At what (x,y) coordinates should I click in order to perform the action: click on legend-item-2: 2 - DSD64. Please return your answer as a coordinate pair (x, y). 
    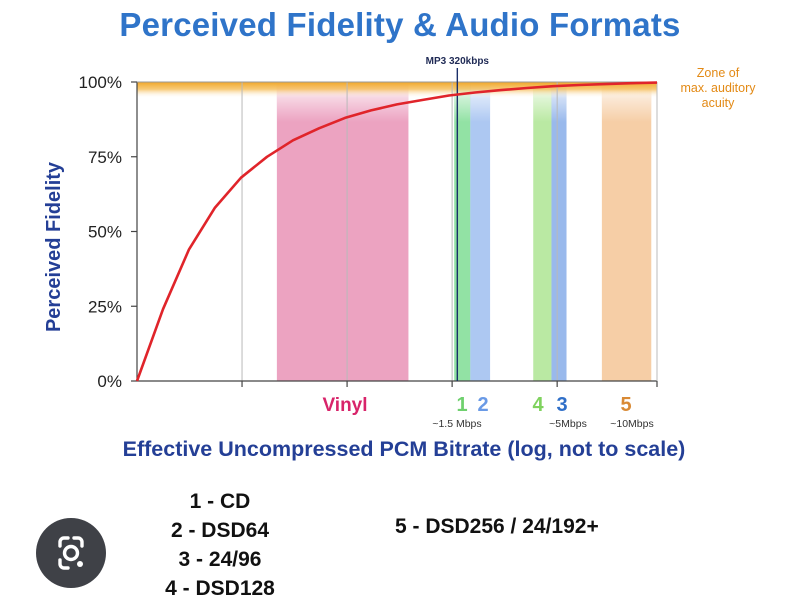
    Looking at the image, I should click on (220, 530).